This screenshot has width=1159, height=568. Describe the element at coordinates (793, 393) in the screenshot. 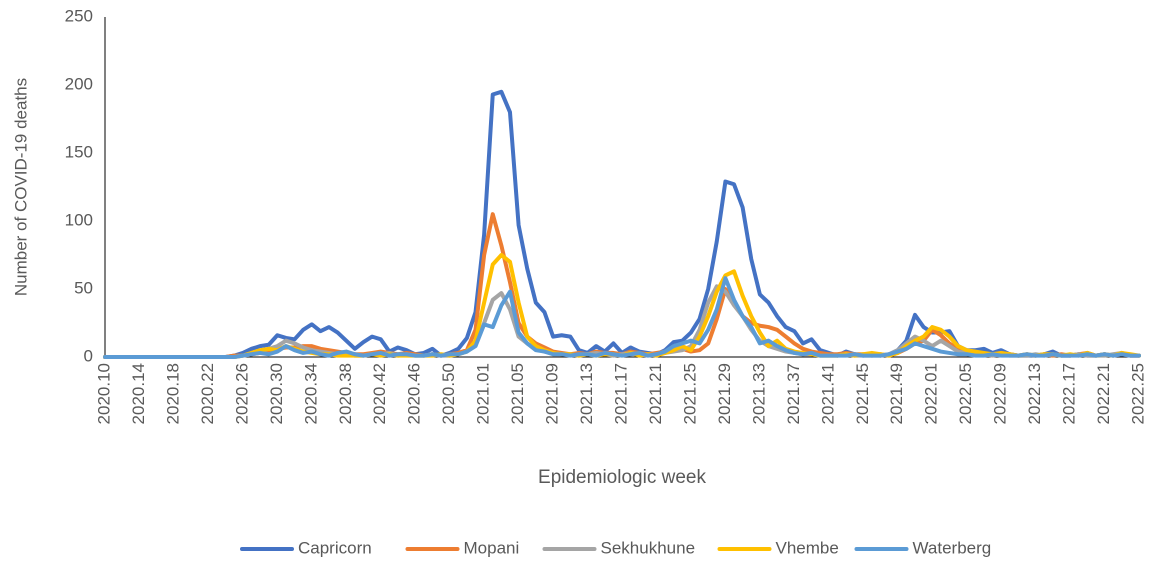

I see `x-tick-label: 2021.37` at that location.